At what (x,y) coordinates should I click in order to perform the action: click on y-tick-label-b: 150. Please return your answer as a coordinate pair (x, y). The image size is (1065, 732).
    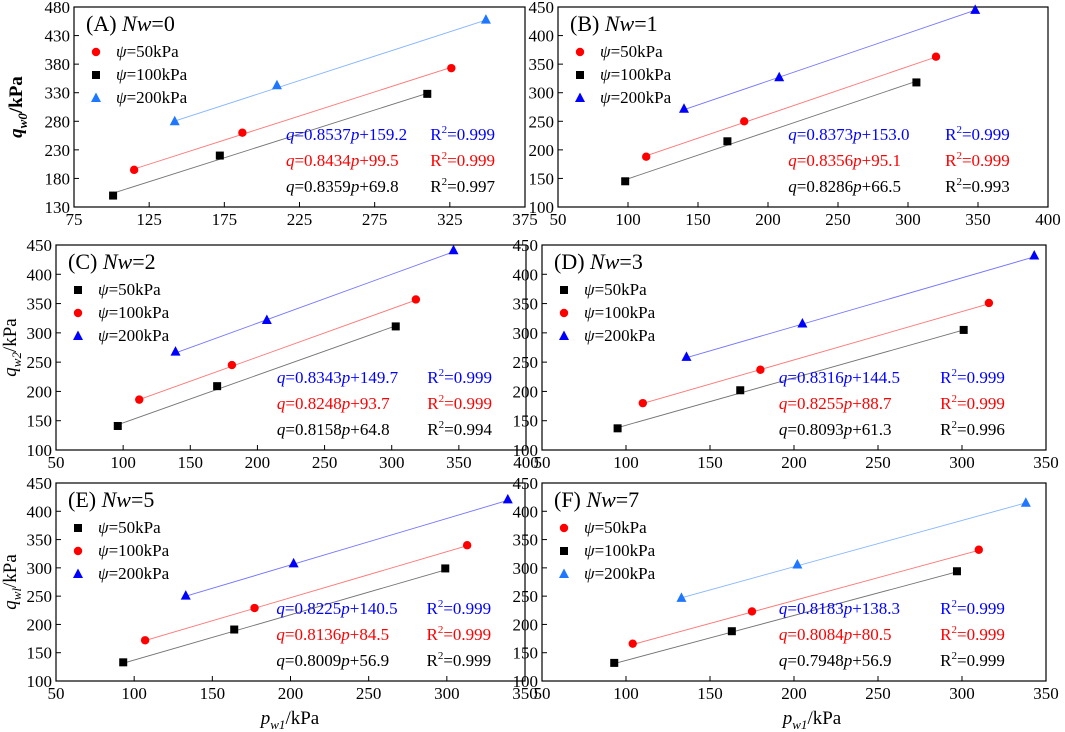
    Looking at the image, I should click on (542, 178).